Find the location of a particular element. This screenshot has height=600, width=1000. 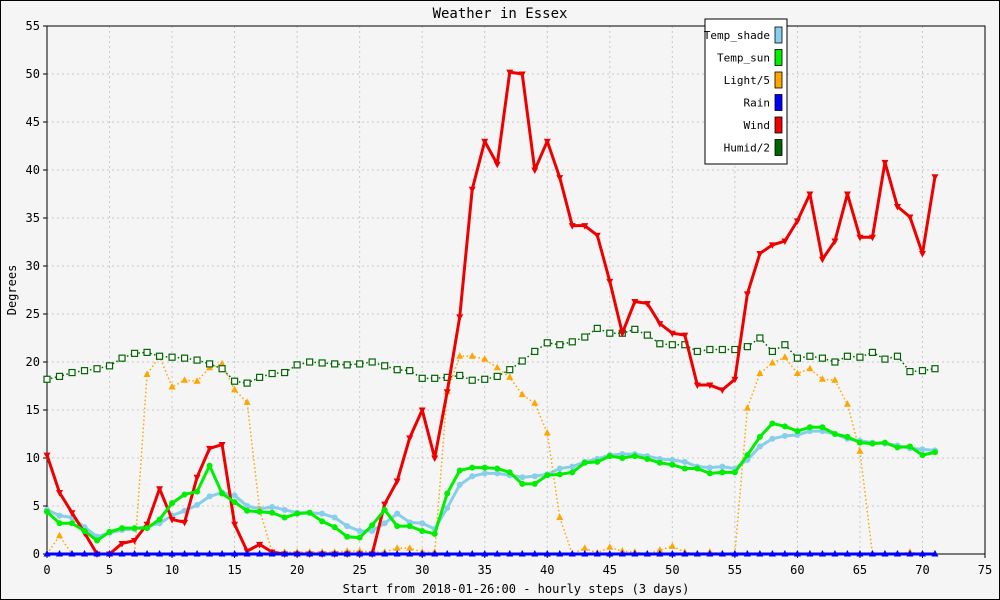

x-tick-label: 40 is located at coordinates (547, 570).